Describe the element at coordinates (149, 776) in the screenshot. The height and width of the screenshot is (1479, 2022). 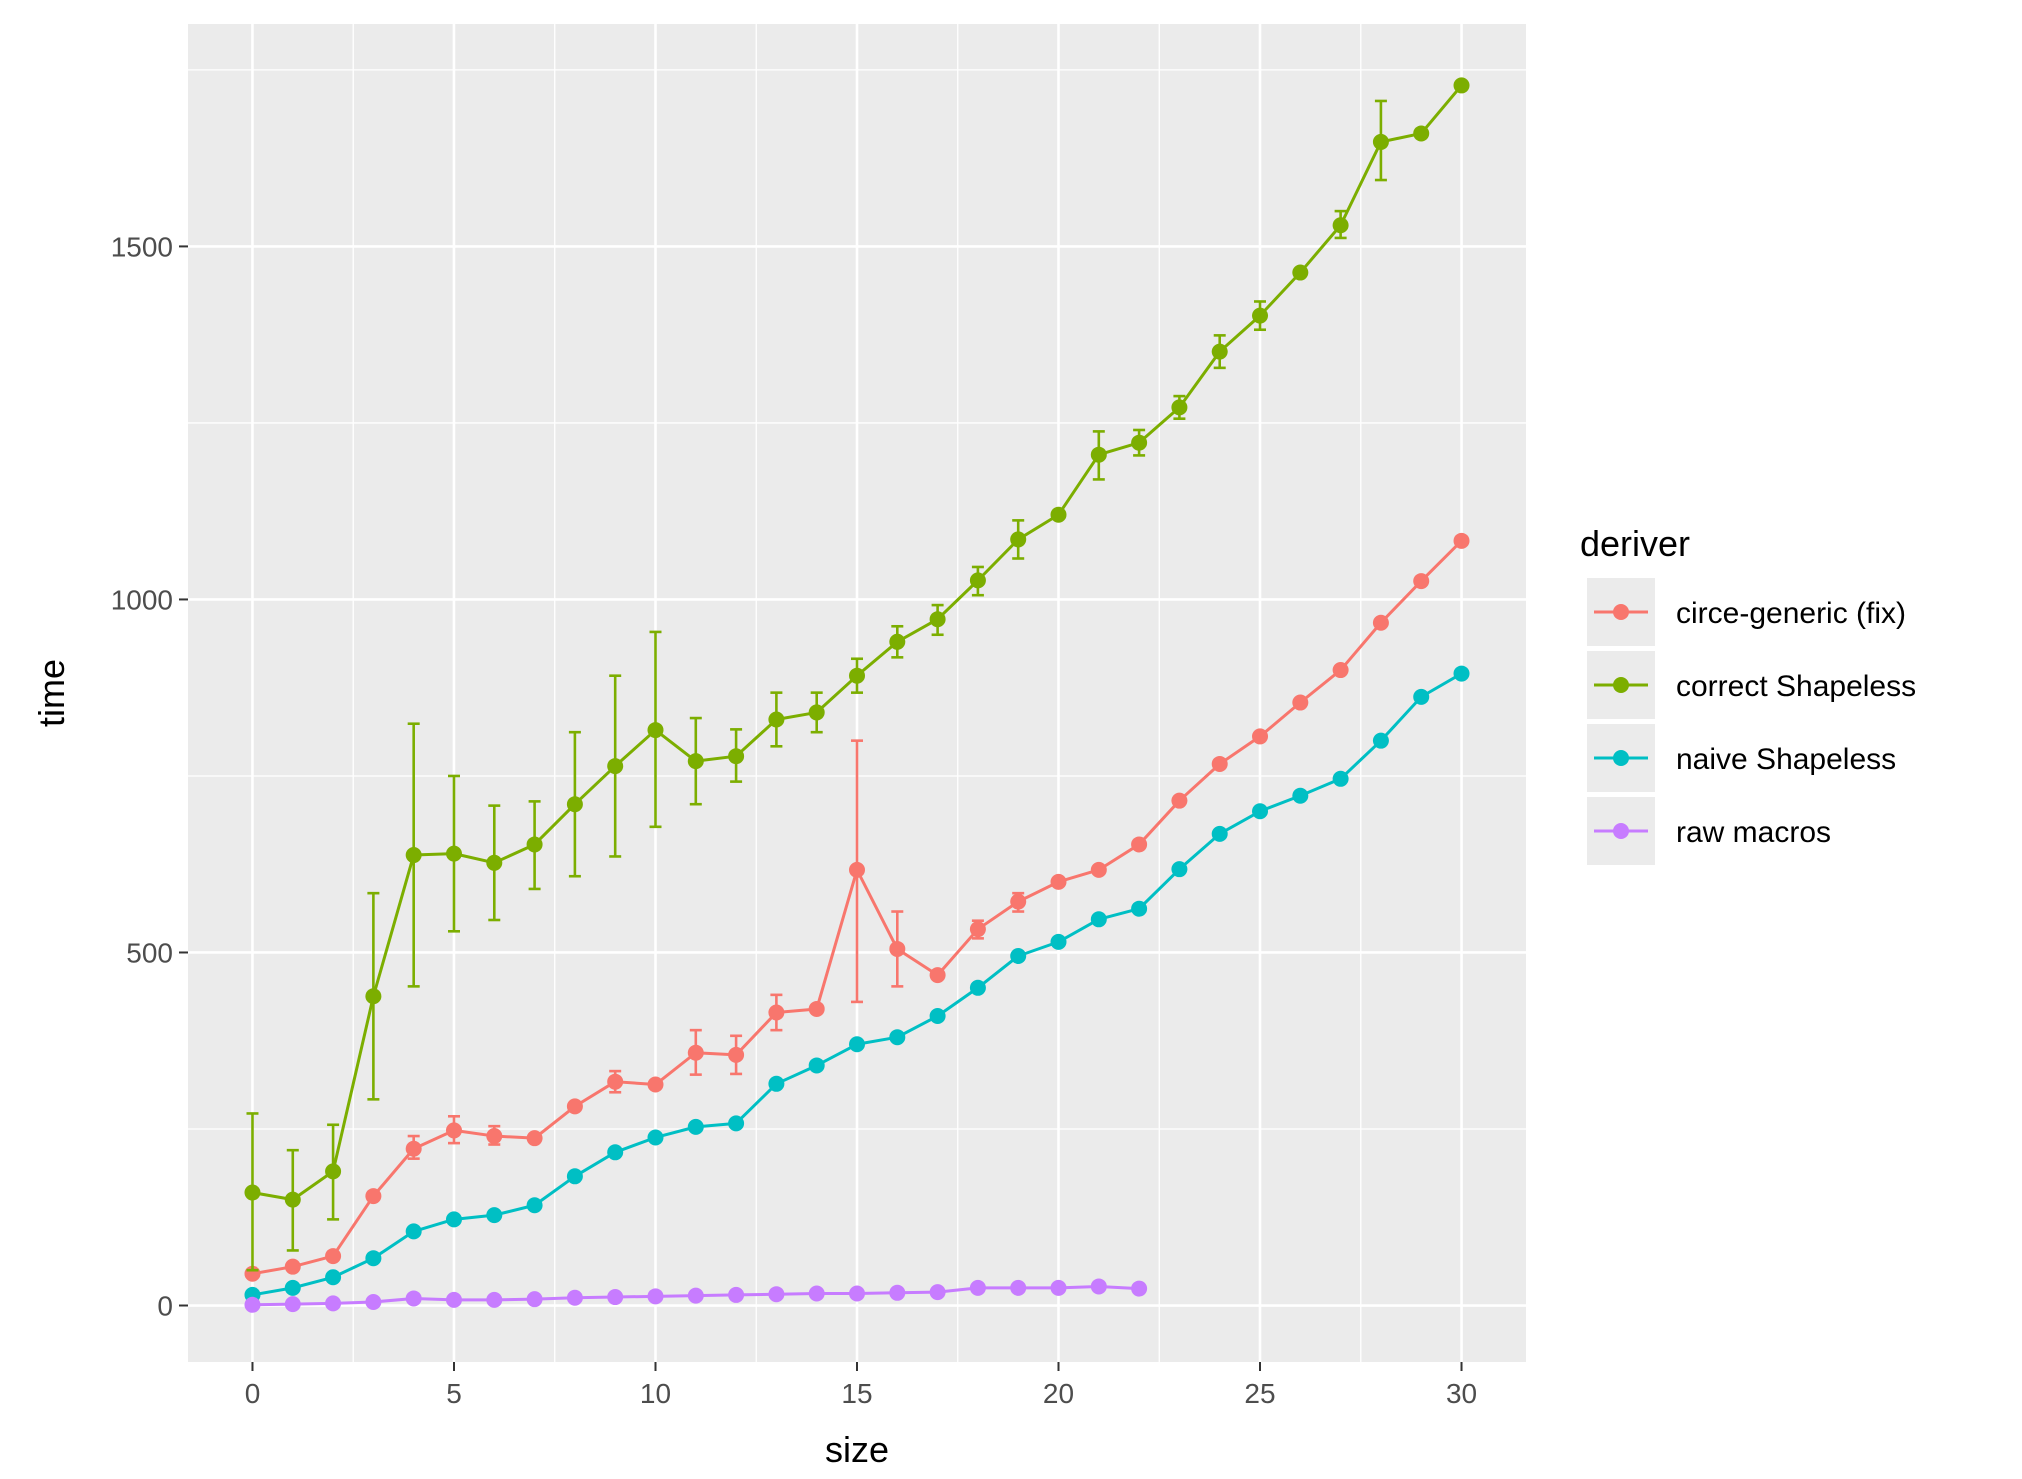
I see `y-axis: 0 500 1000 1500` at that location.